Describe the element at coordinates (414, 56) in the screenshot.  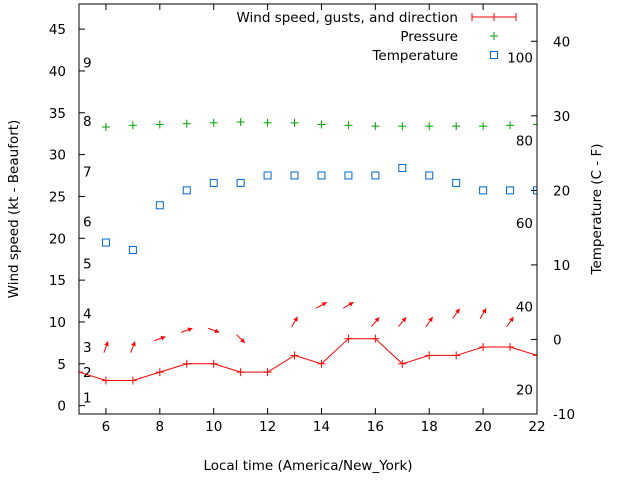
I see `legend-label-temperature: Temperature` at that location.